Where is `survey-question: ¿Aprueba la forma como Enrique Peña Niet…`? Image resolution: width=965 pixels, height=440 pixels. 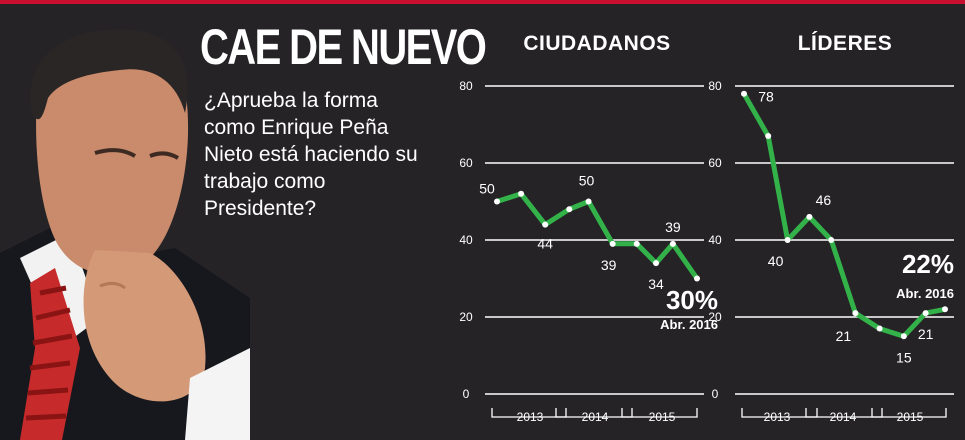 survey-question: ¿Aprueba la forma como Enrique Peña Niet… is located at coordinates (311, 154).